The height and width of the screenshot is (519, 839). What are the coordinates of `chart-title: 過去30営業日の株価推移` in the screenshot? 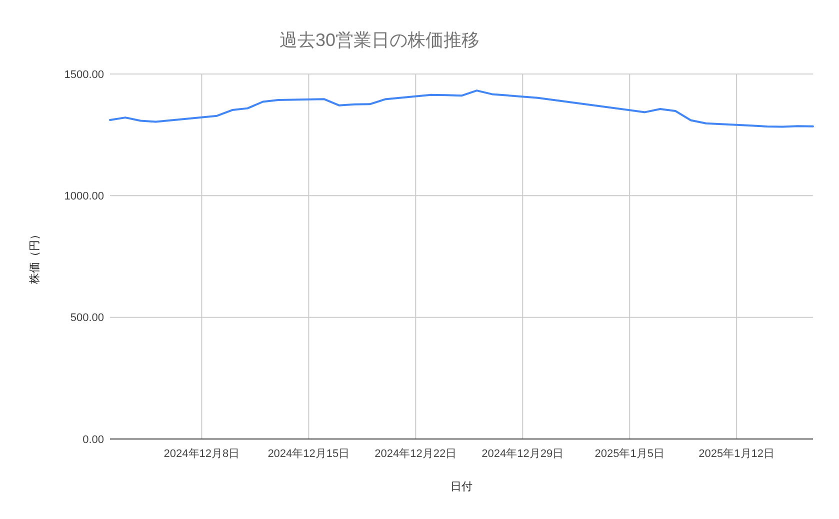 It's located at (379, 40).